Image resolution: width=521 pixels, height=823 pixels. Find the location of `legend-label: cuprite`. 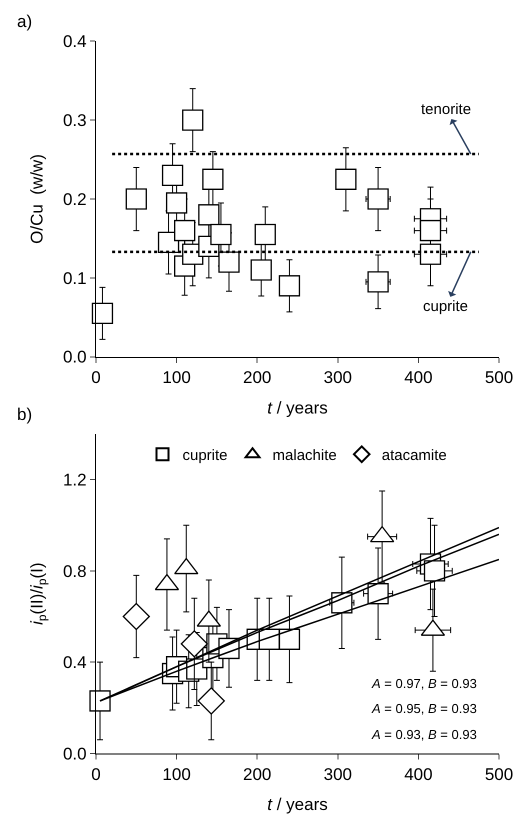

legend-label: cuprite is located at coordinates (205, 455).